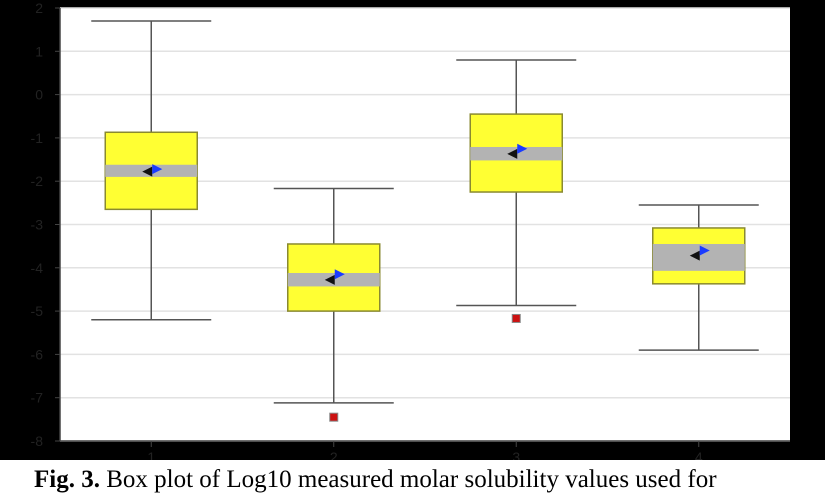 This screenshot has width=825, height=500. Describe the element at coordinates (37, 441) in the screenshot. I see `y-tick-label: -8` at that location.